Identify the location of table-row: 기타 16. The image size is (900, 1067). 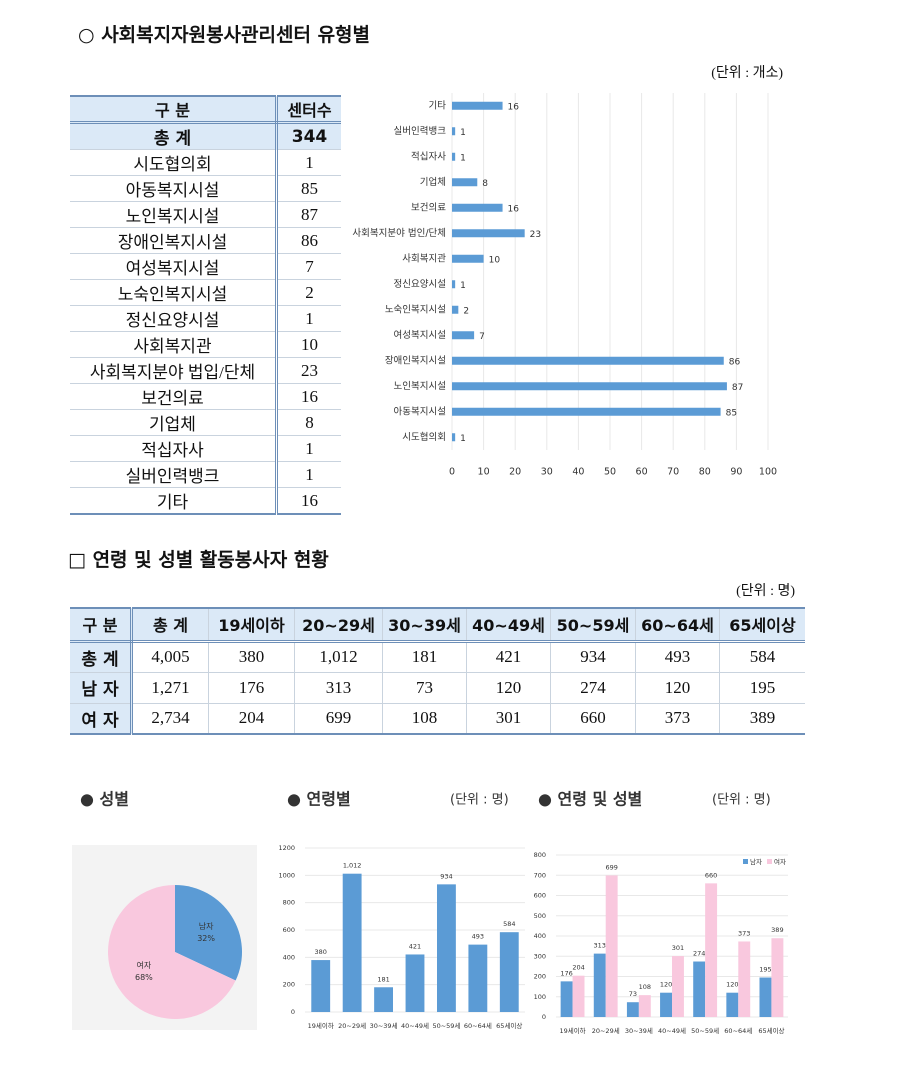
(205, 501).